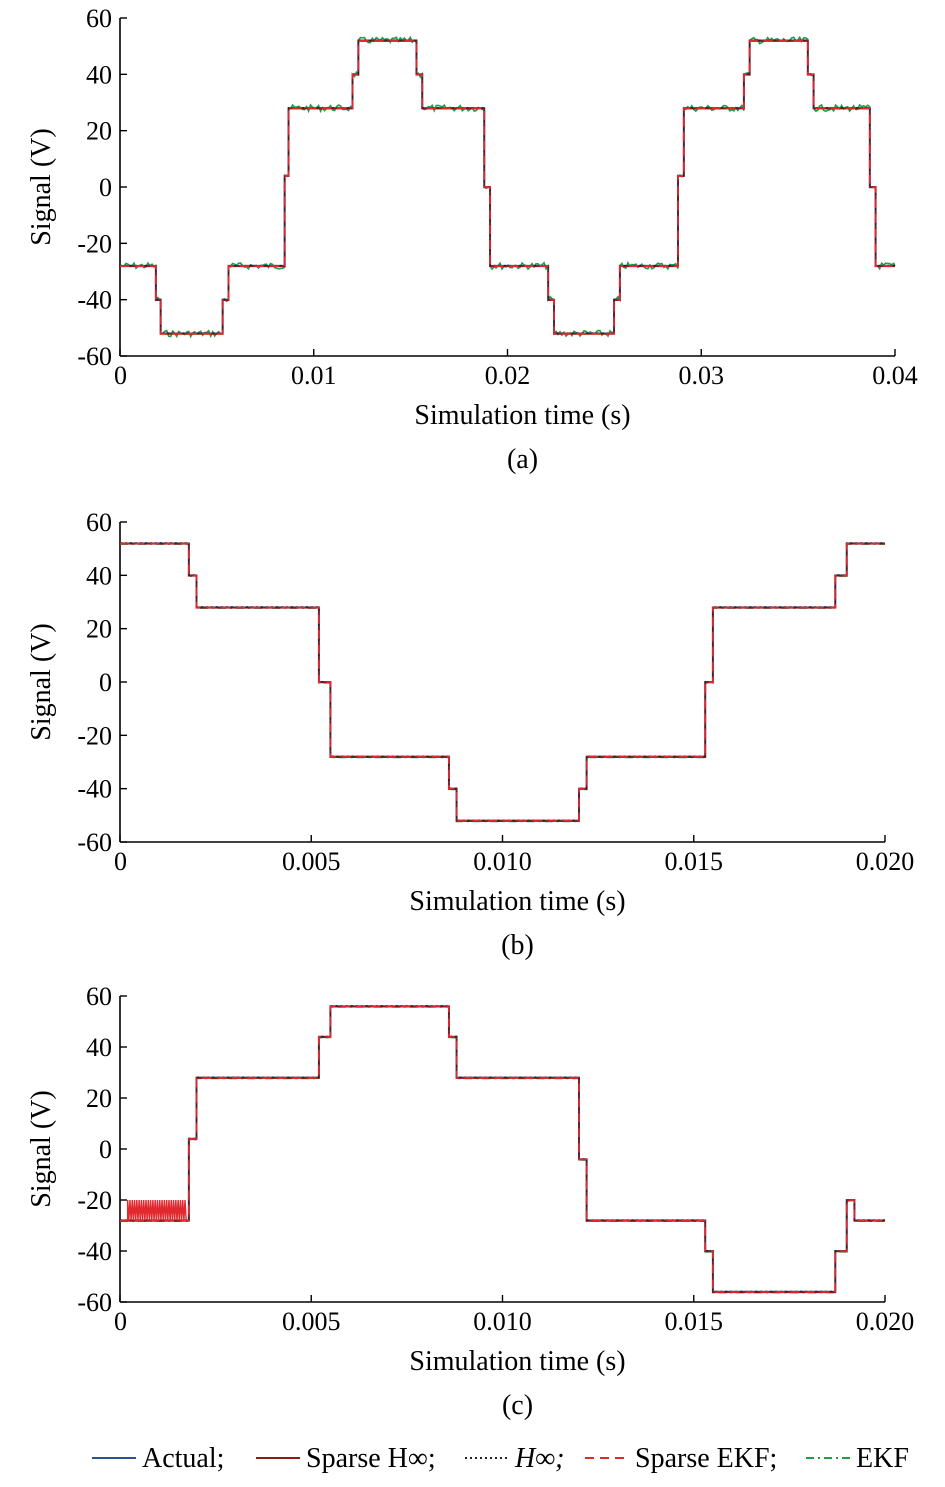 The width and height of the screenshot is (945, 1487). What do you see at coordinates (371, 1458) in the screenshot?
I see `legend-label-sparse_hinf: Sparse H∞;` at bounding box center [371, 1458].